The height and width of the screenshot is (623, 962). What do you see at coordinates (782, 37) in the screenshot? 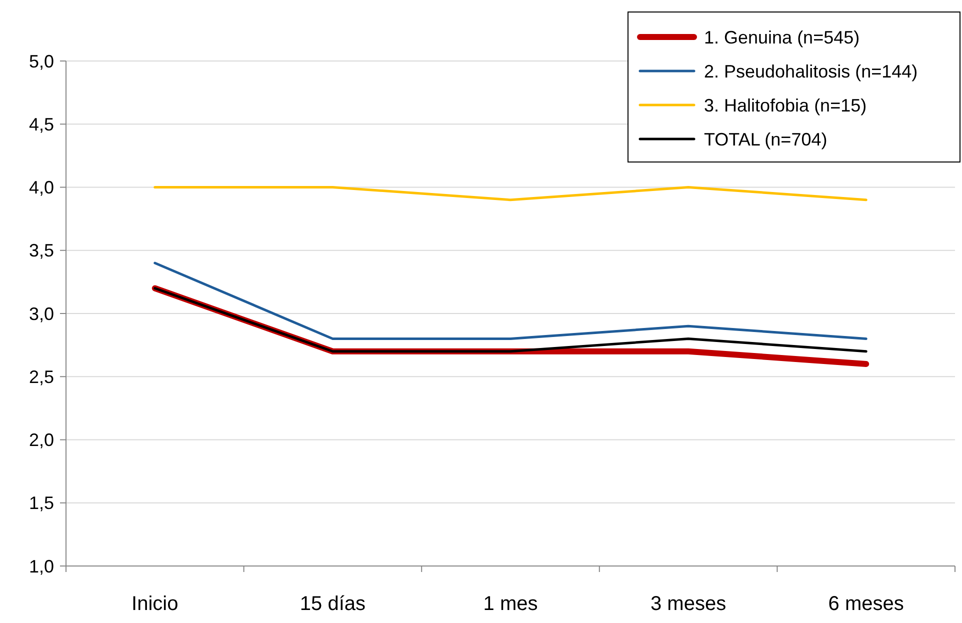
I see `legend-label: 1. Genuina (n=545)` at bounding box center [782, 37].